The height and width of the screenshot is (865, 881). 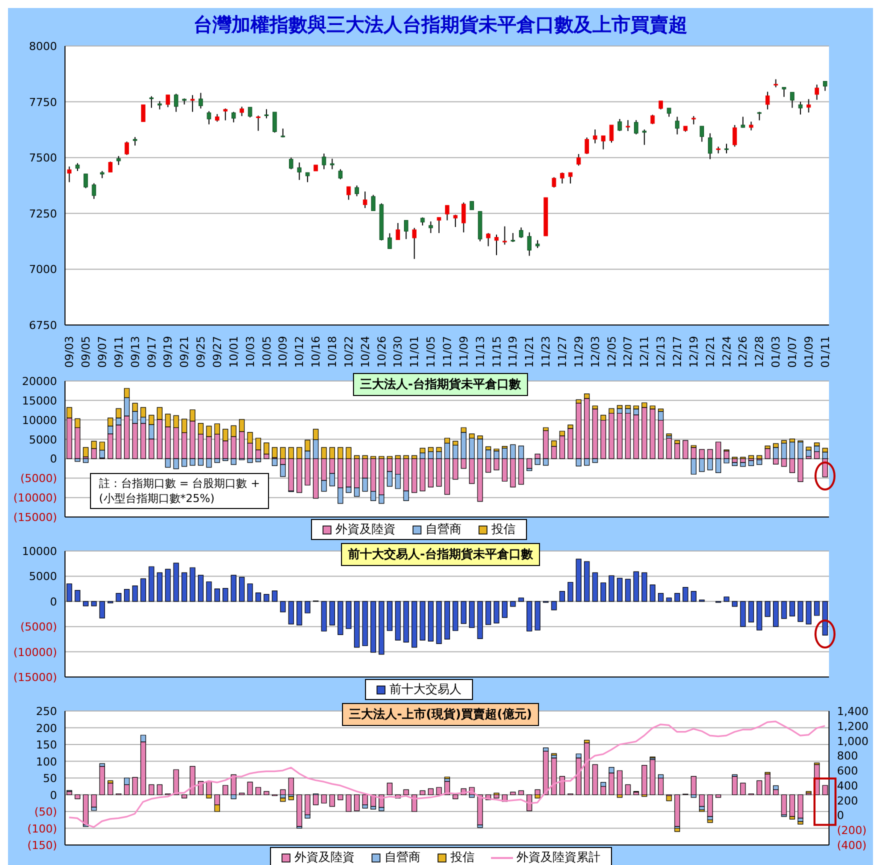 What do you see at coordinates (316, 352) in the screenshot?
I see `x-tick-label: 10/16` at bounding box center [316, 352].